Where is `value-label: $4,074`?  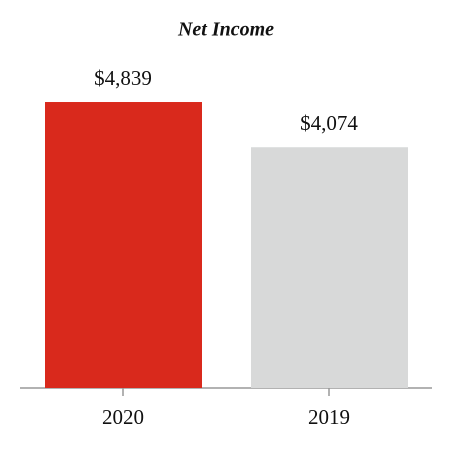 value-label: $4,074 is located at coordinates (329, 123).